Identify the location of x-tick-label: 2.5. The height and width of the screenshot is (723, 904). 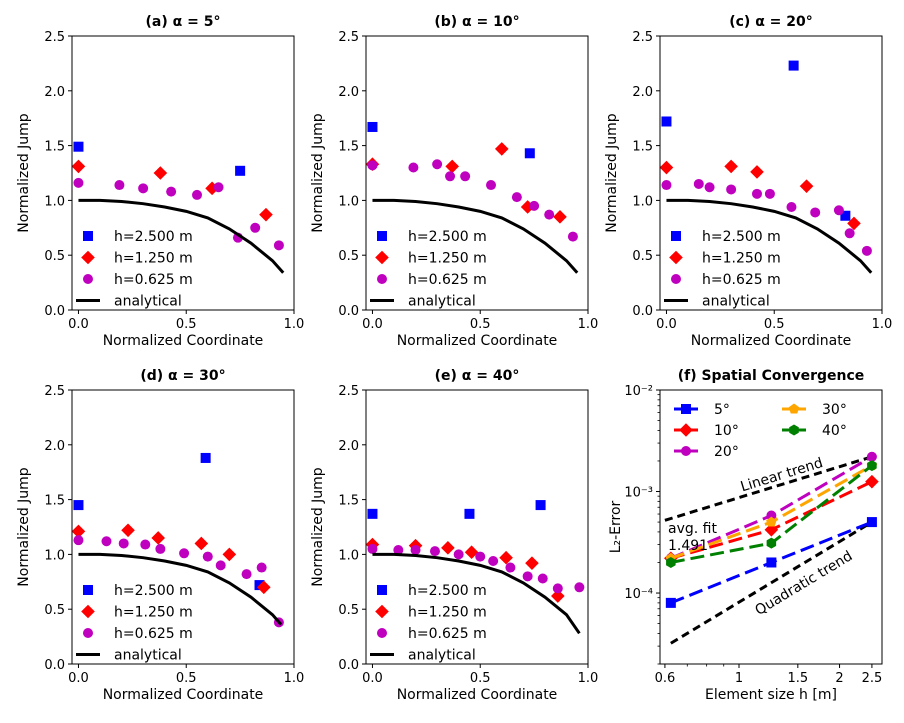
(872, 678).